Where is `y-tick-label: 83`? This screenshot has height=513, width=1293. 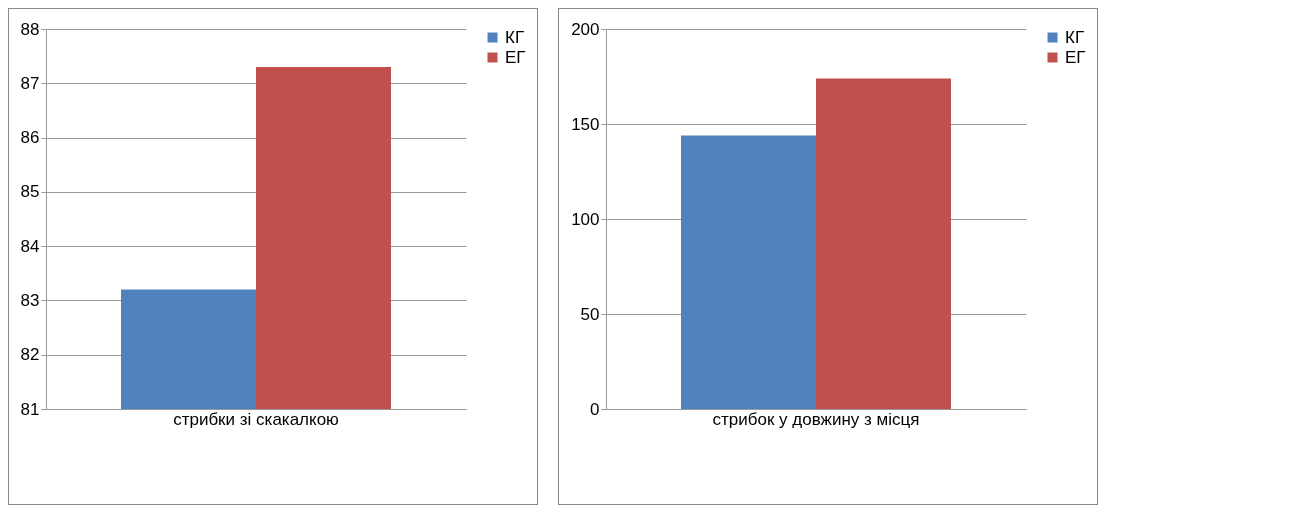 y-tick-label: 83 is located at coordinates (30, 300).